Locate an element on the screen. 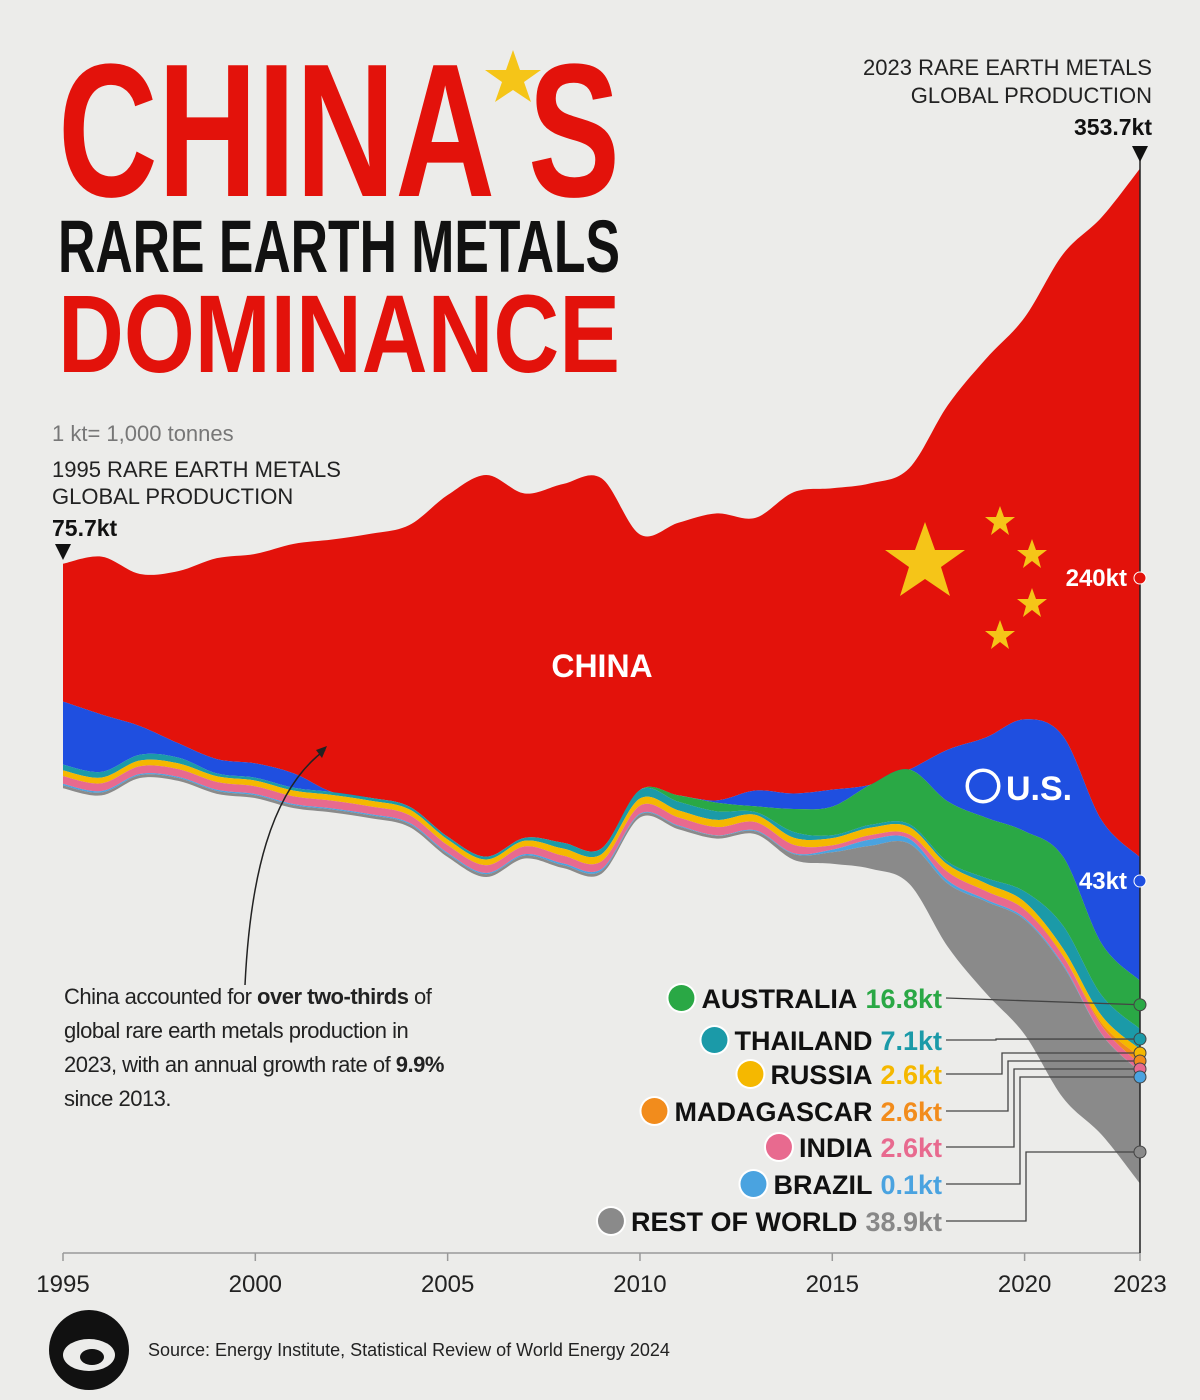 The image size is (1200, 1400). end-label: 2023 RARE EARTH METALS is located at coordinates (1007, 67).